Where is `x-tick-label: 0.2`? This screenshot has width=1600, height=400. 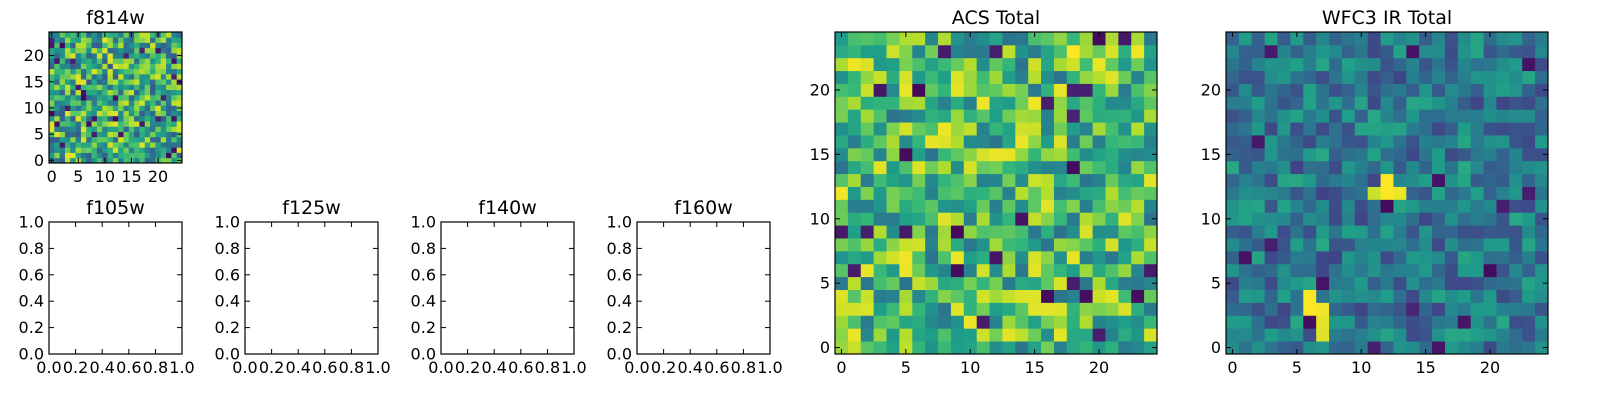
x-tick-label: 0.2 is located at coordinates (663, 367).